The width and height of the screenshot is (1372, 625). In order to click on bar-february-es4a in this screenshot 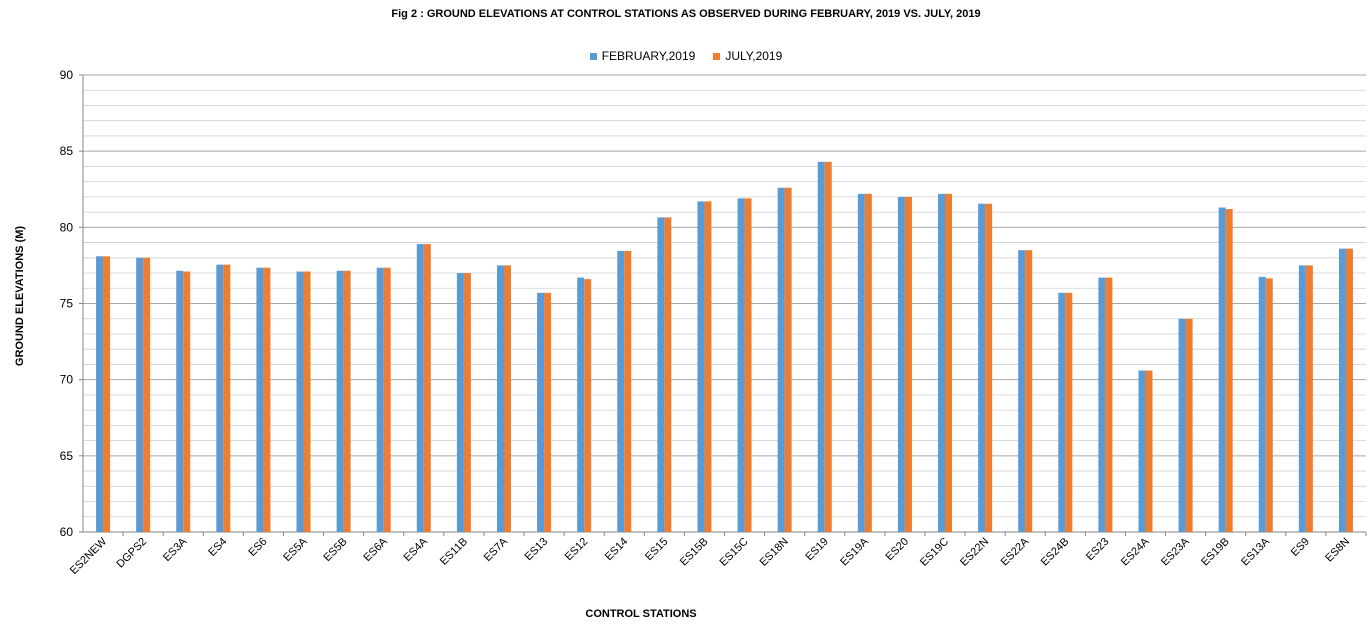, I will do `click(420, 388)`.